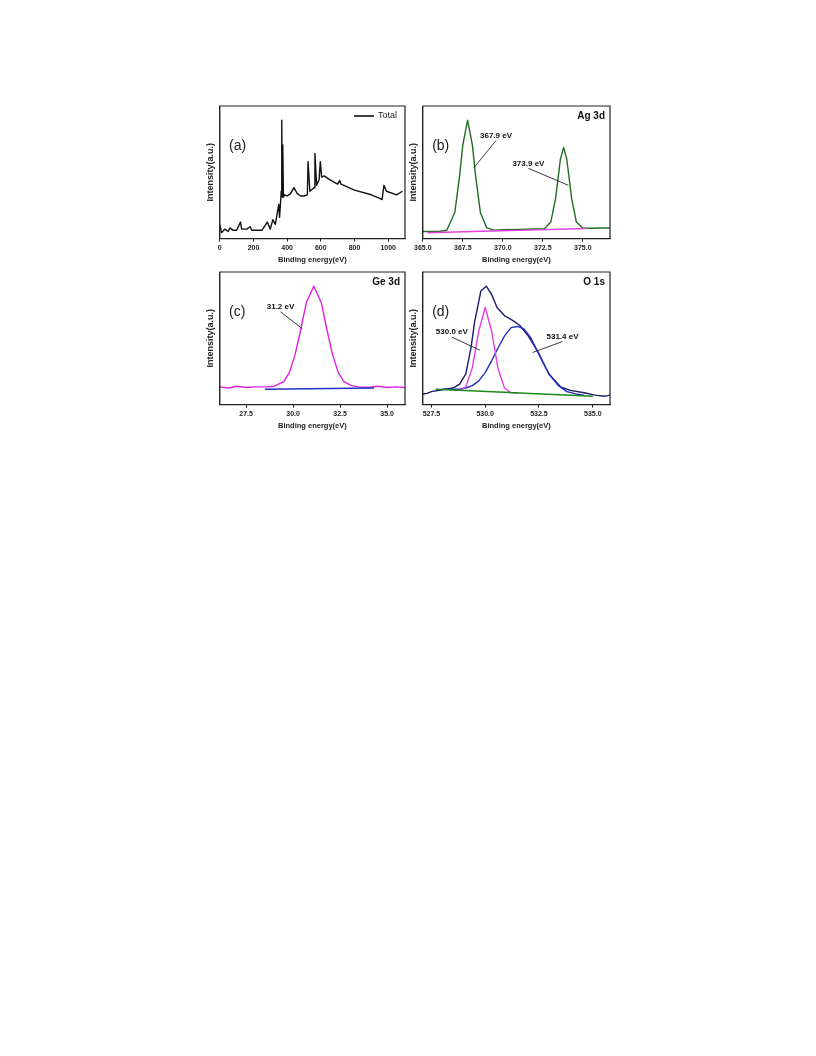  Describe the element at coordinates (280, 307) in the screenshot. I see `annotation: 31.2 eV` at that location.